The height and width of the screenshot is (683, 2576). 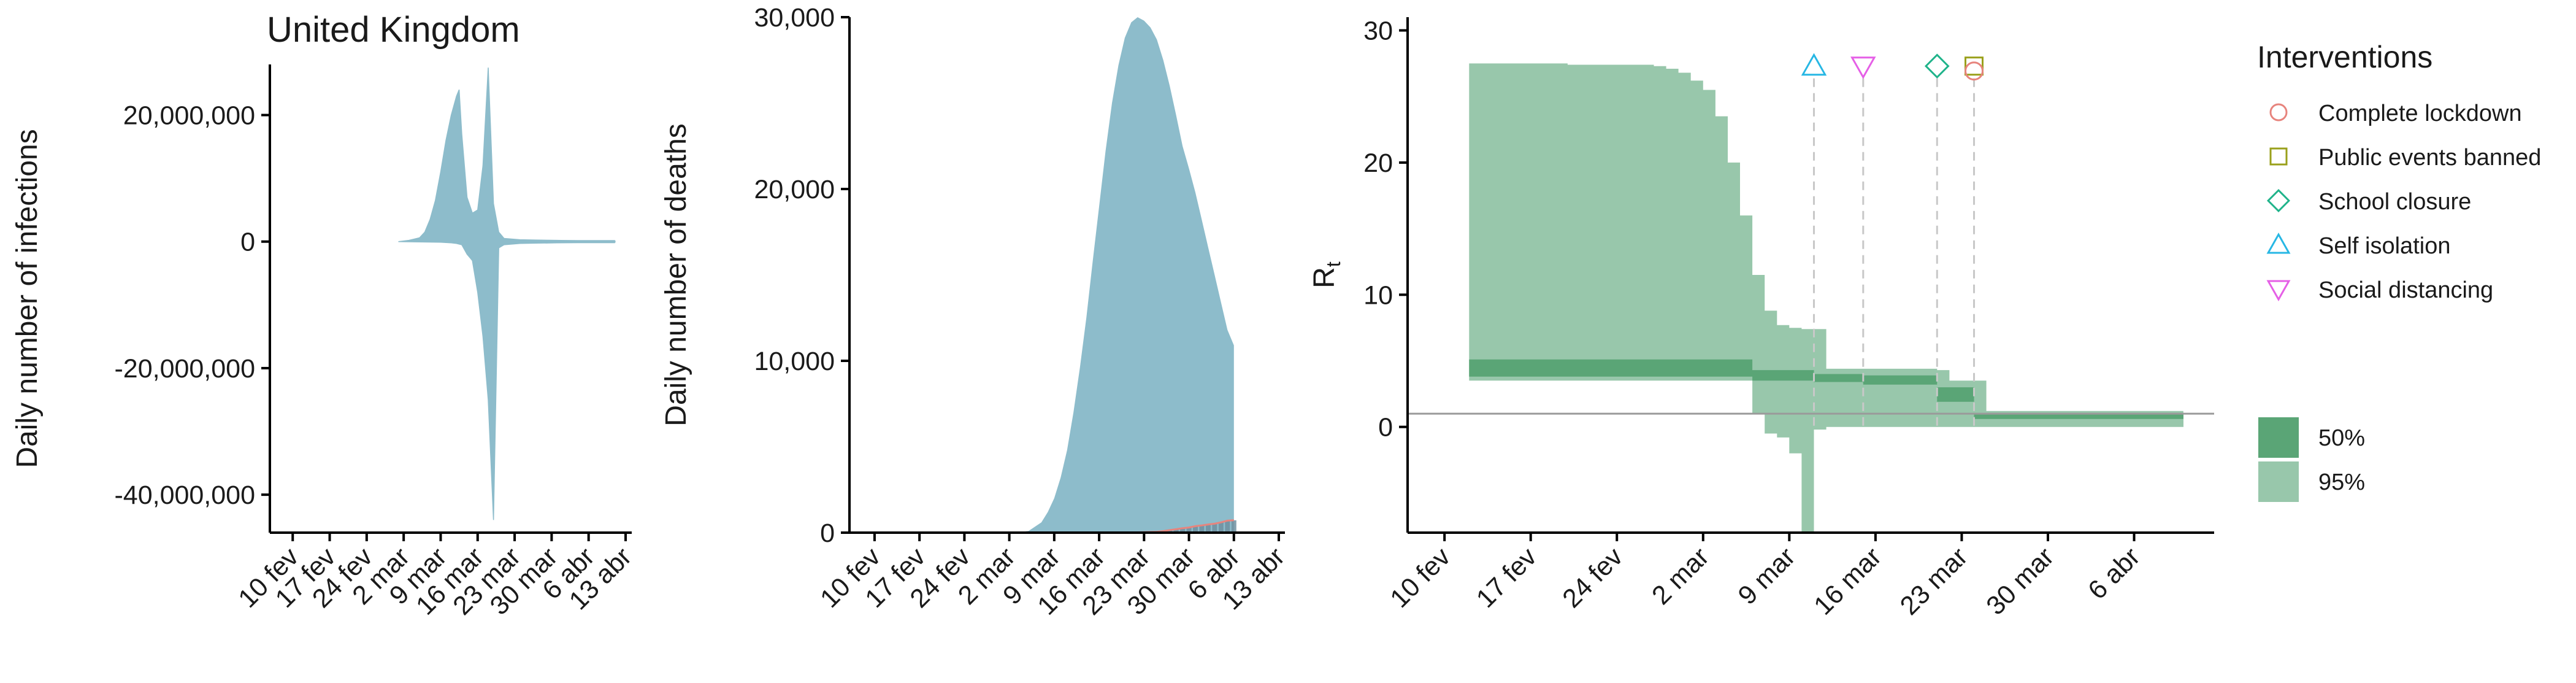 What do you see at coordinates (1420, 578) in the screenshot?
I see `x-tick-label: 10 fev` at bounding box center [1420, 578].